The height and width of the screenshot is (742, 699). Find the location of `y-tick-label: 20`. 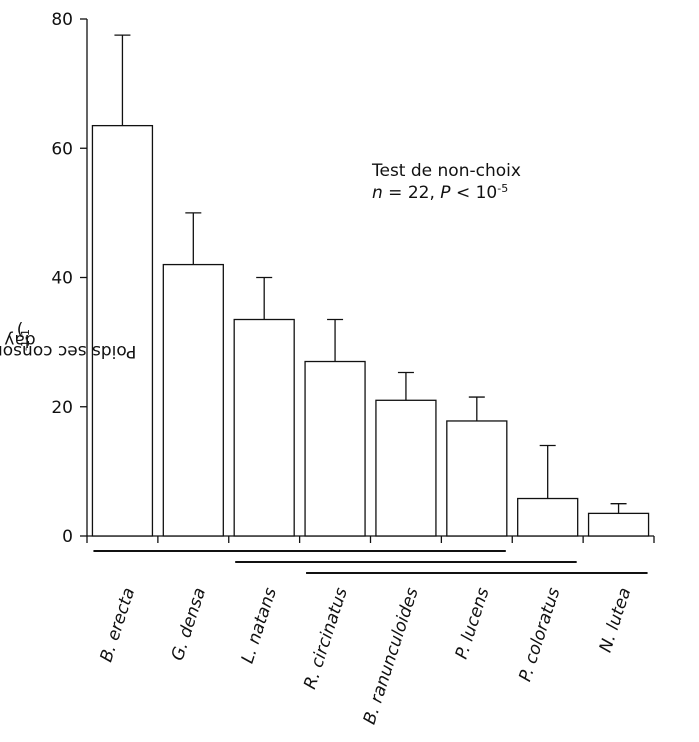

y-tick-label: 20 is located at coordinates (62, 408).